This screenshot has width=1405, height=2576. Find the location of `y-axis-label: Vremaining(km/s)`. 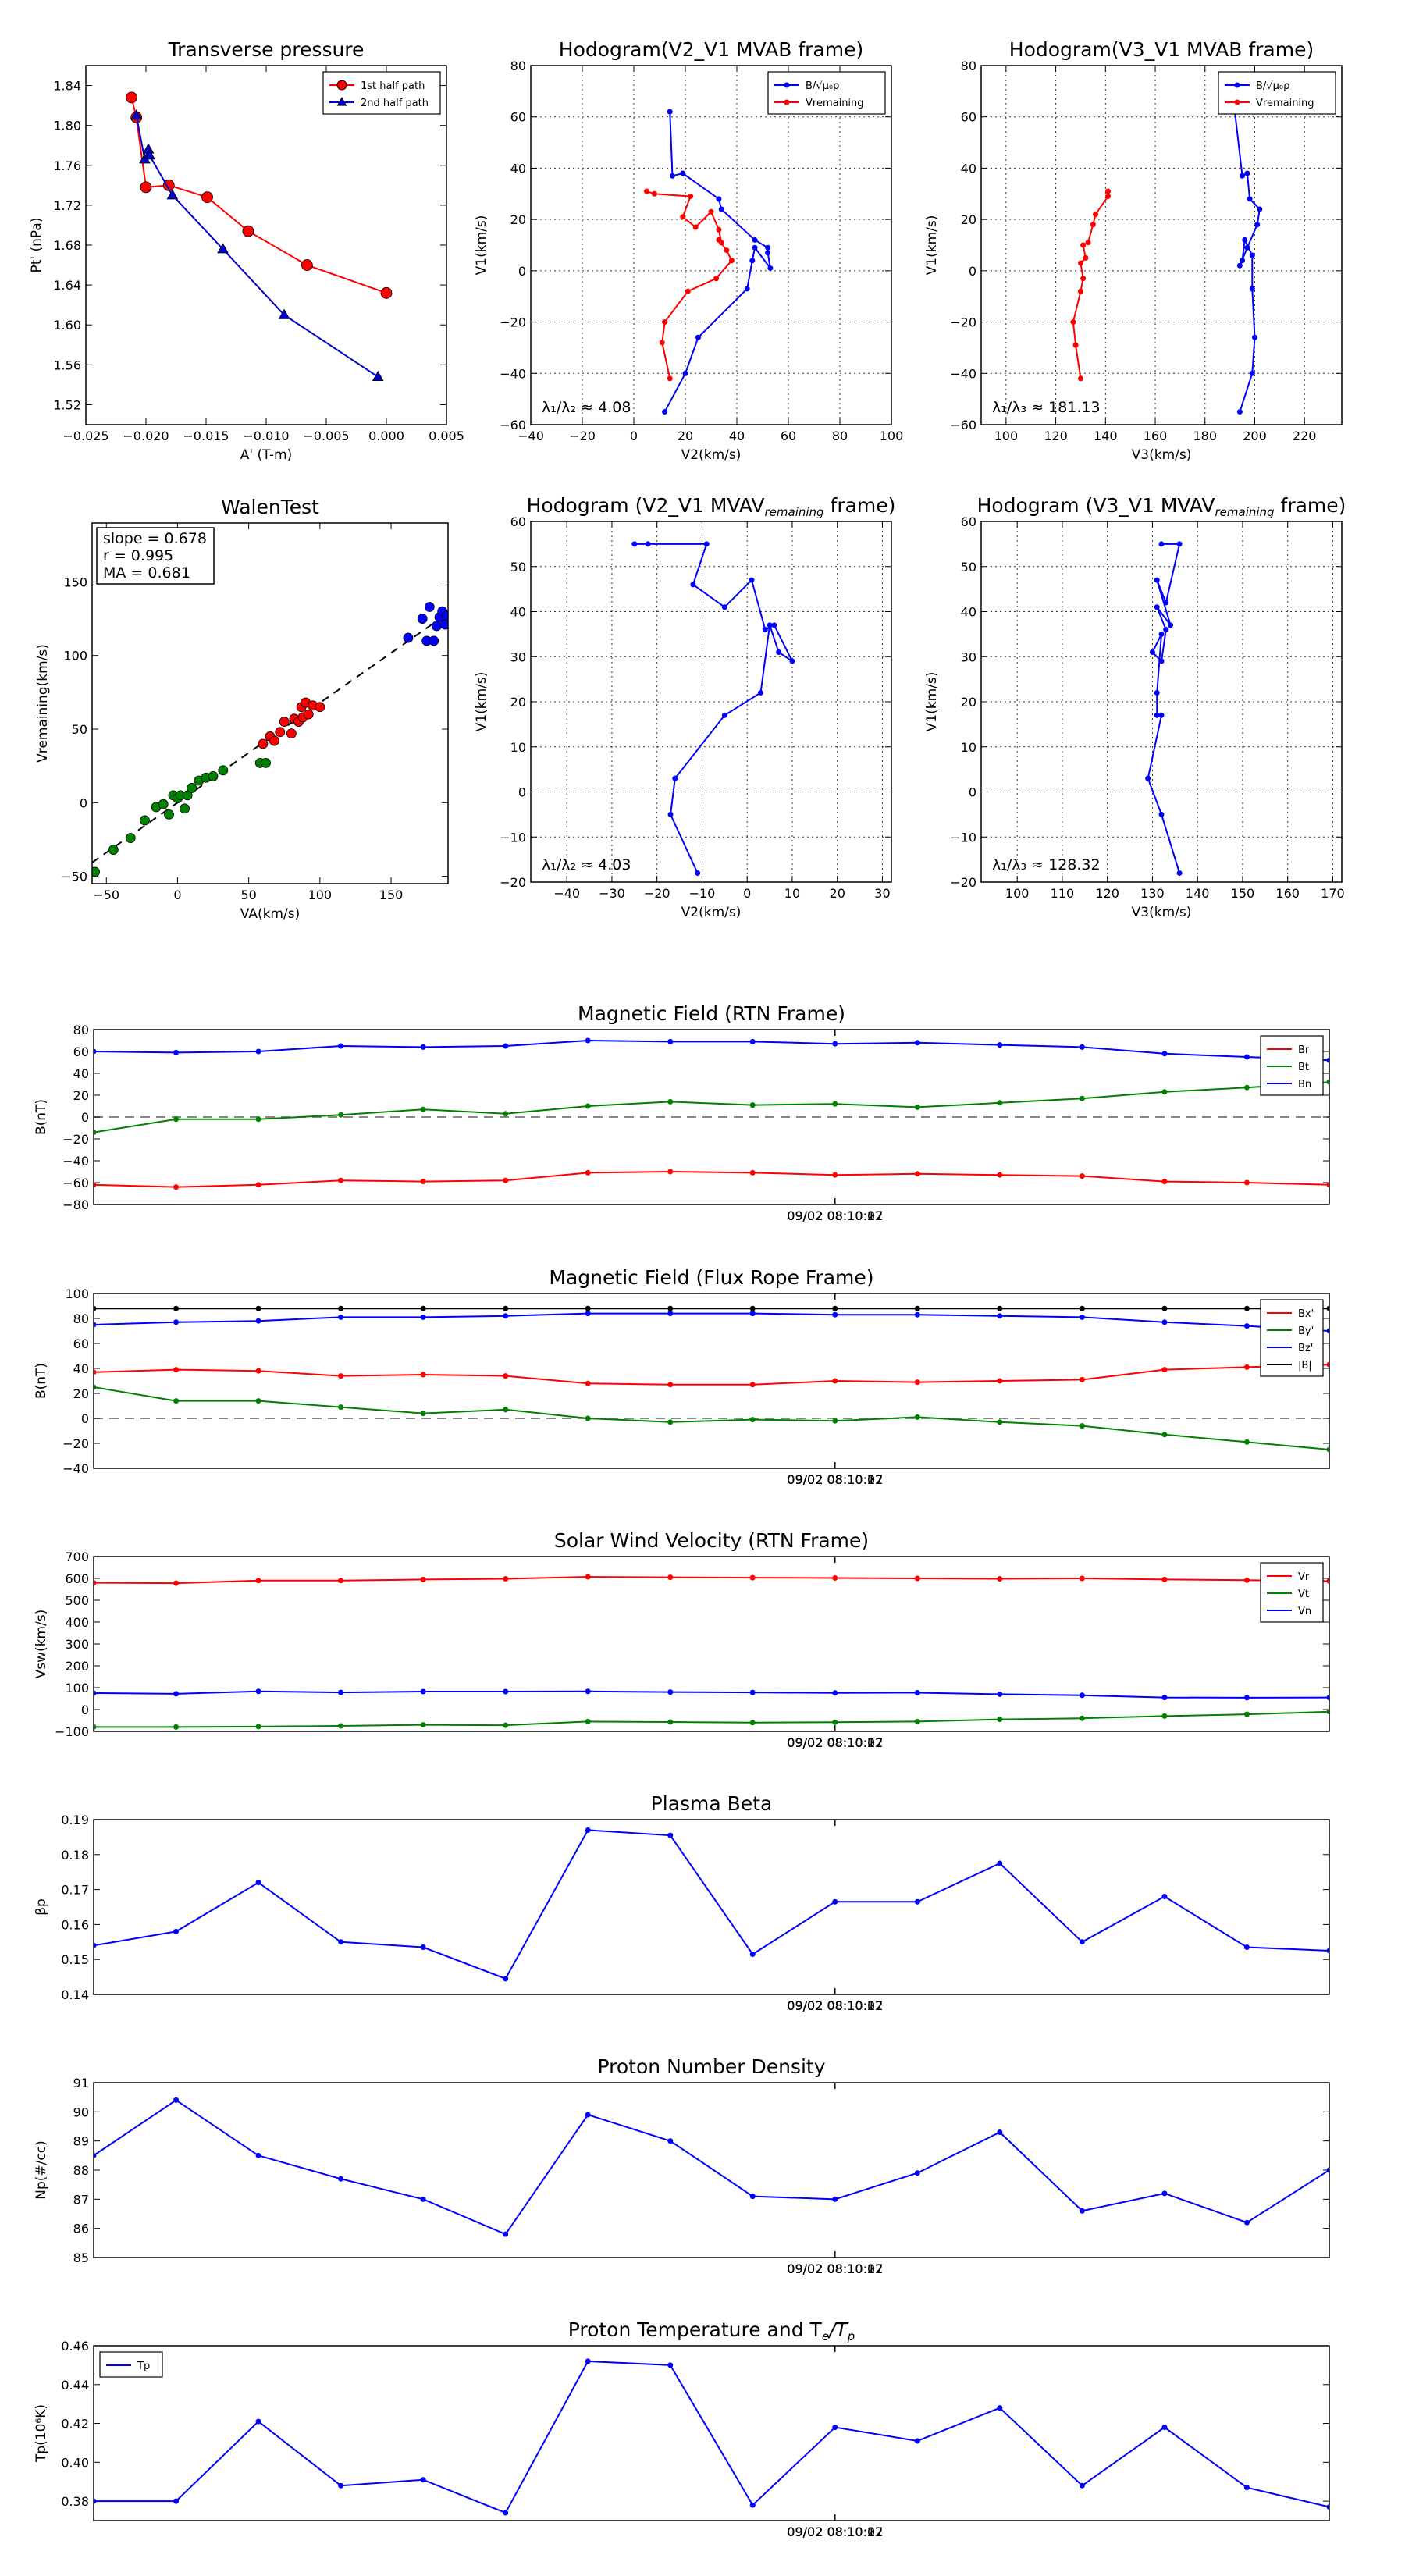

y-axis-label: Vremaining(km/s) is located at coordinates (43, 703).